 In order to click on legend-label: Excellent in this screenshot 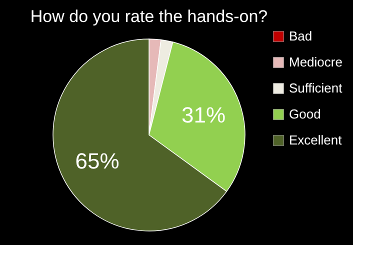, I will do `click(315, 140)`.